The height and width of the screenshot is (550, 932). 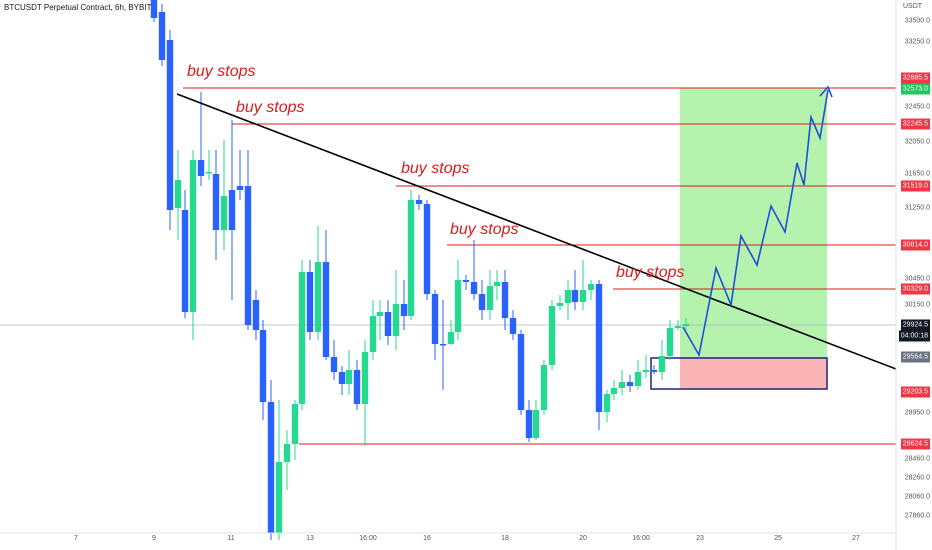 What do you see at coordinates (856, 538) in the screenshot?
I see `x-tick: 27` at bounding box center [856, 538].